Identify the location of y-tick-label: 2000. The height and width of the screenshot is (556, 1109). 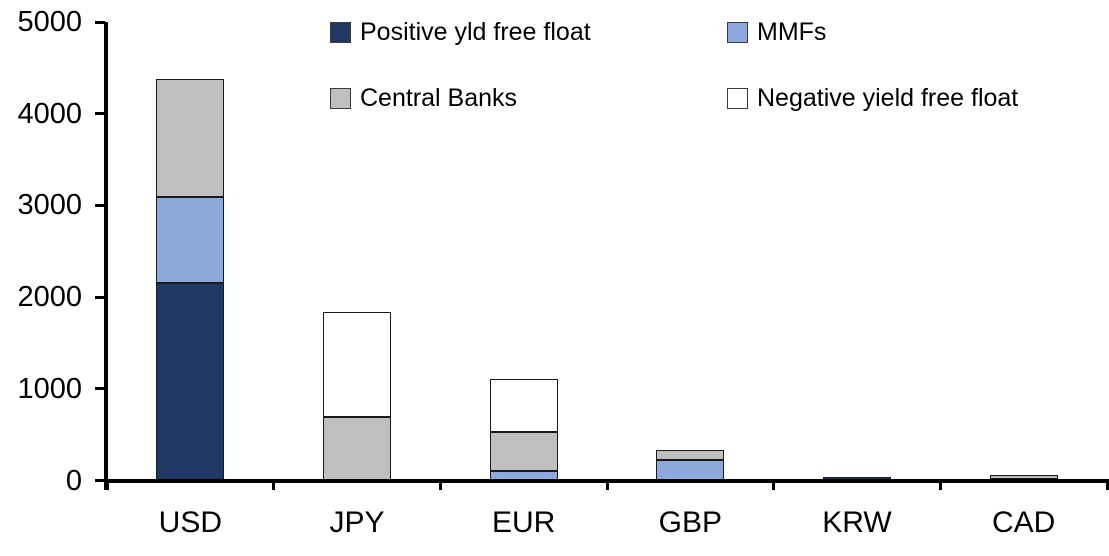
(49, 297).